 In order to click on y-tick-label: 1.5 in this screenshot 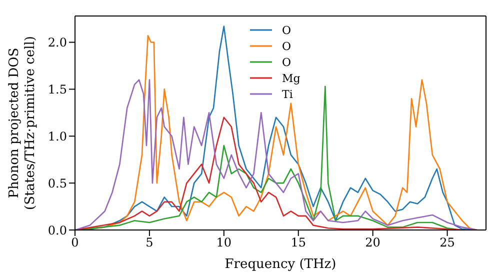, I will do `click(57, 89)`.